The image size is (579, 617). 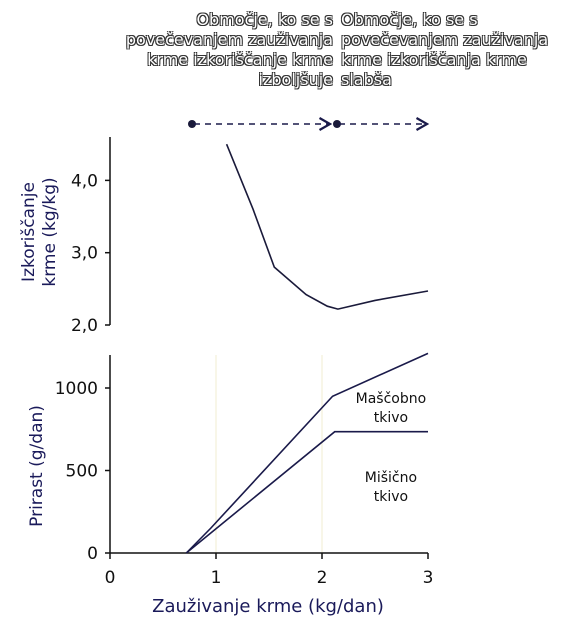 What do you see at coordinates (29, 232) in the screenshot?
I see `efficiency-y-axis-label-line: Izkoriščanje` at bounding box center [29, 232].